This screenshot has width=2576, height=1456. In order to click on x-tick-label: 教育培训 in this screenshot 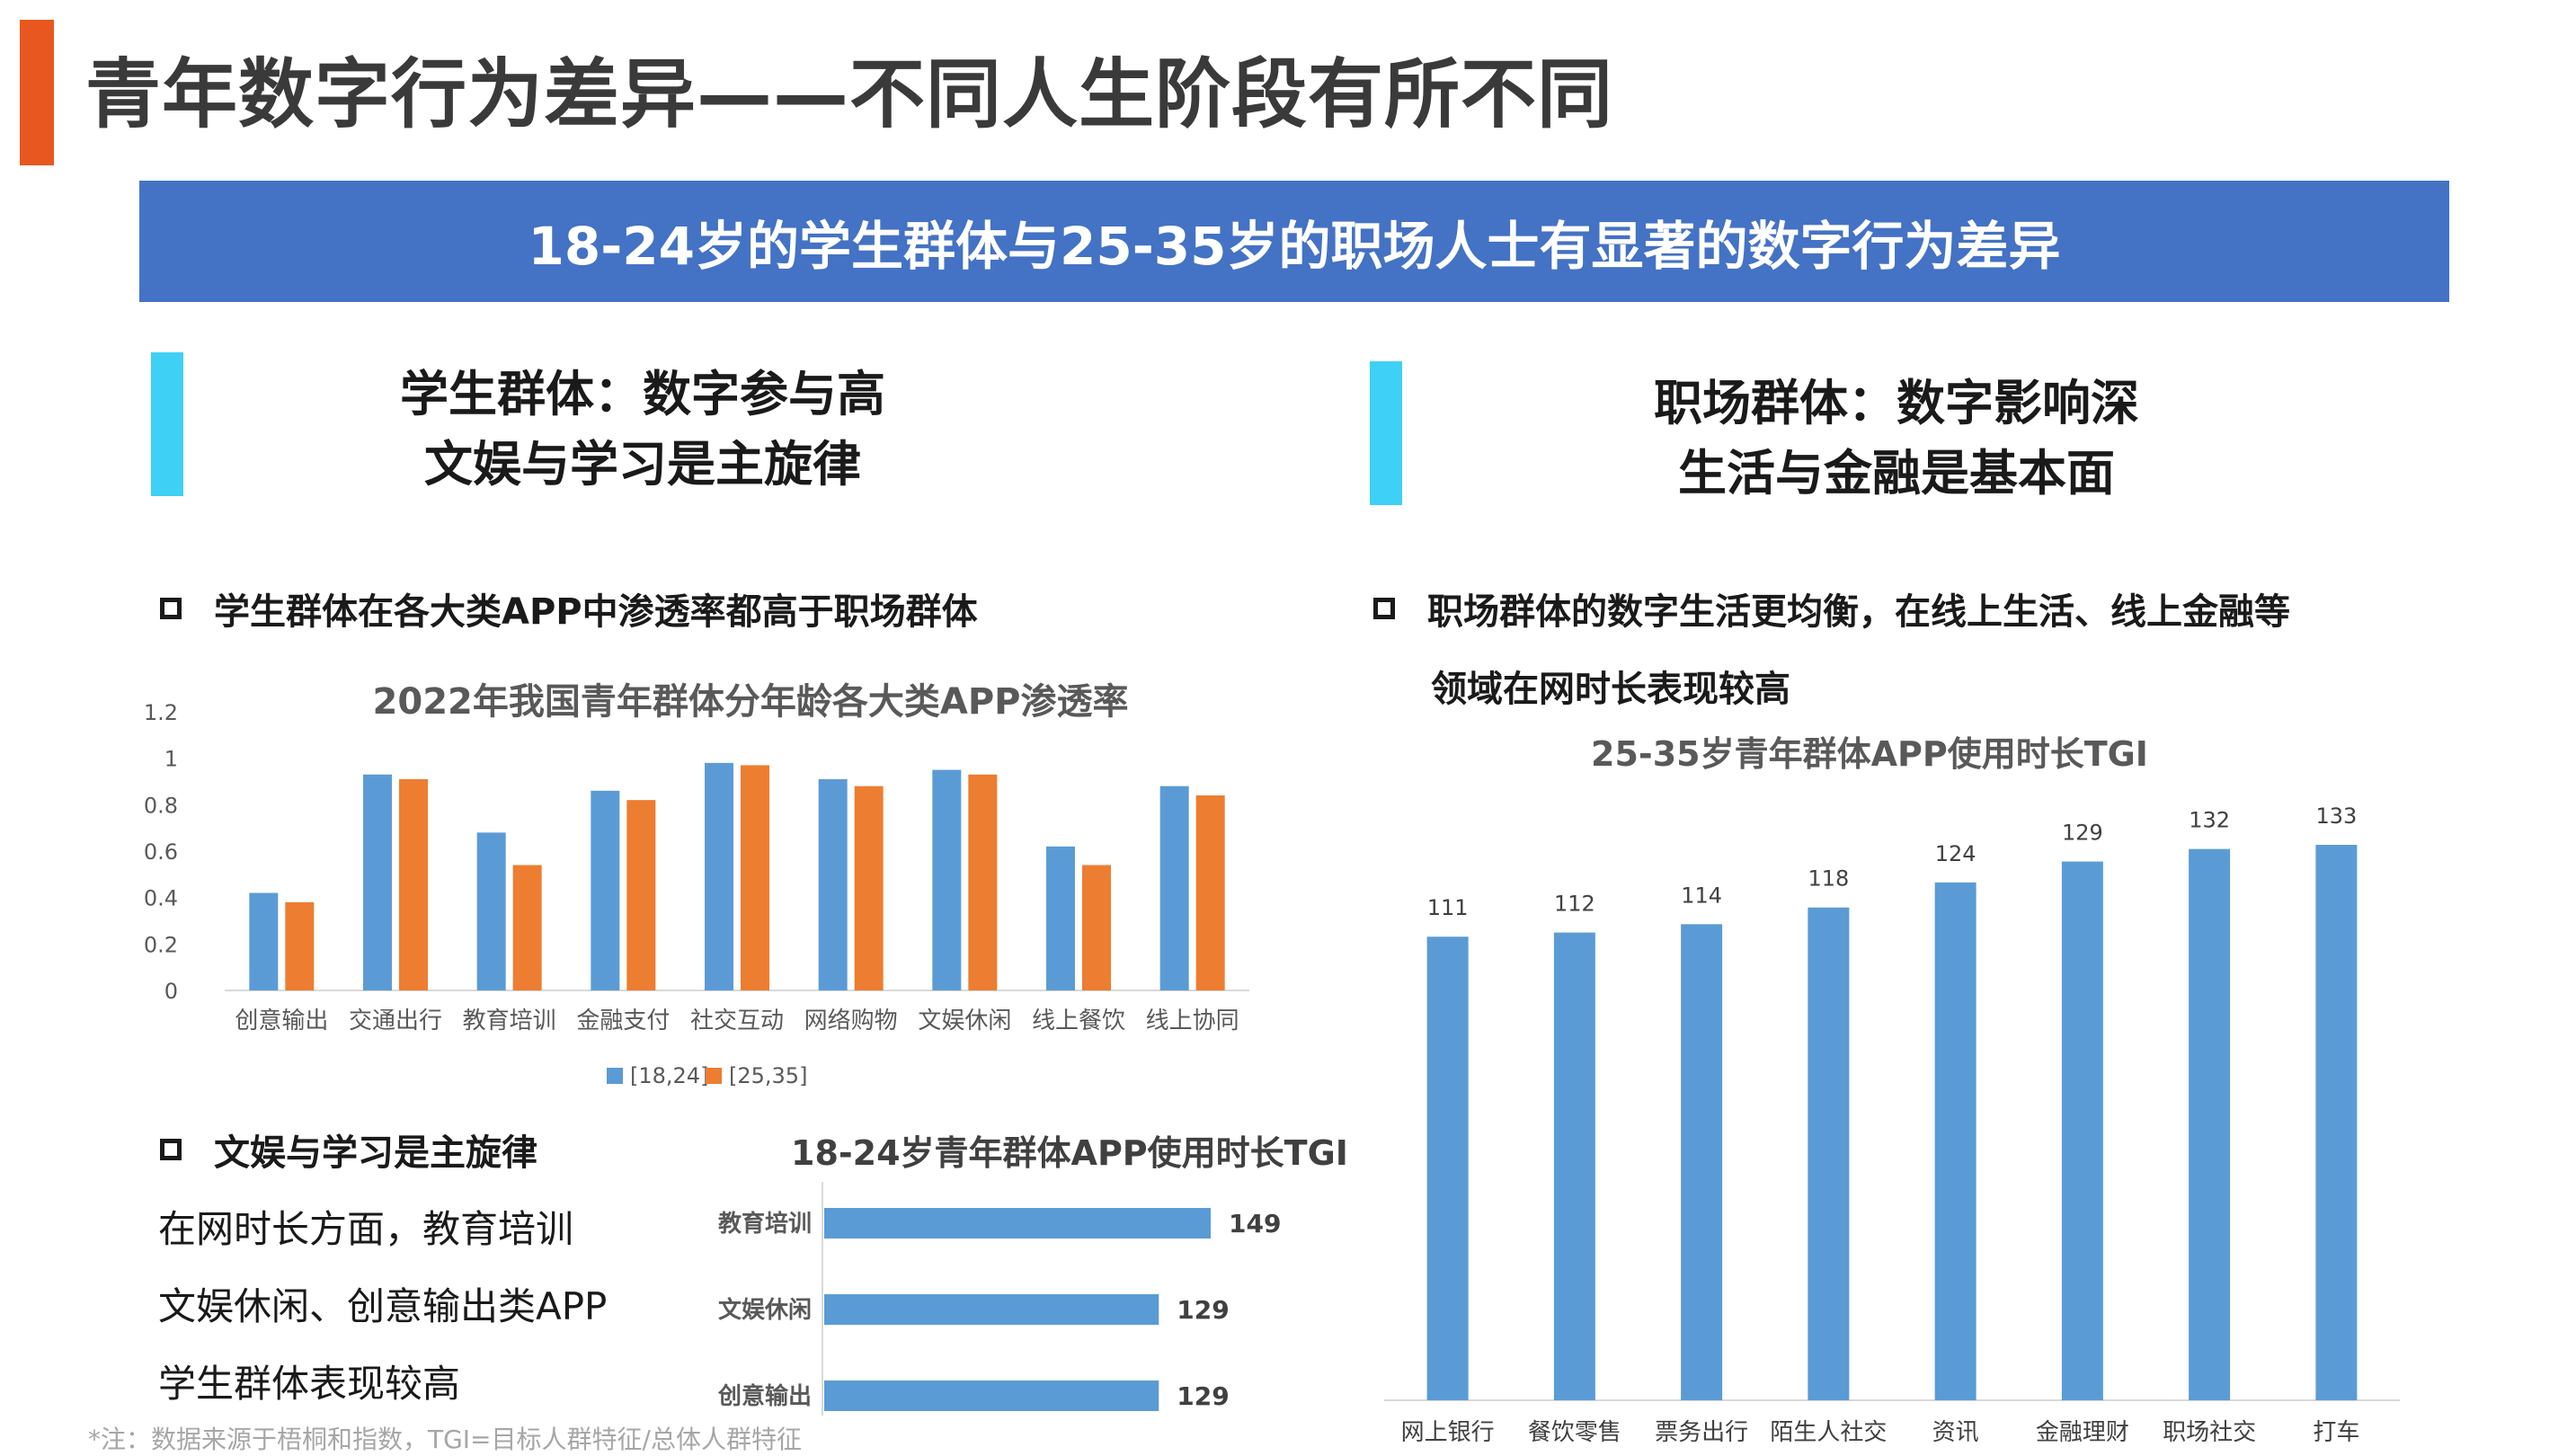, I will do `click(509, 1021)`.